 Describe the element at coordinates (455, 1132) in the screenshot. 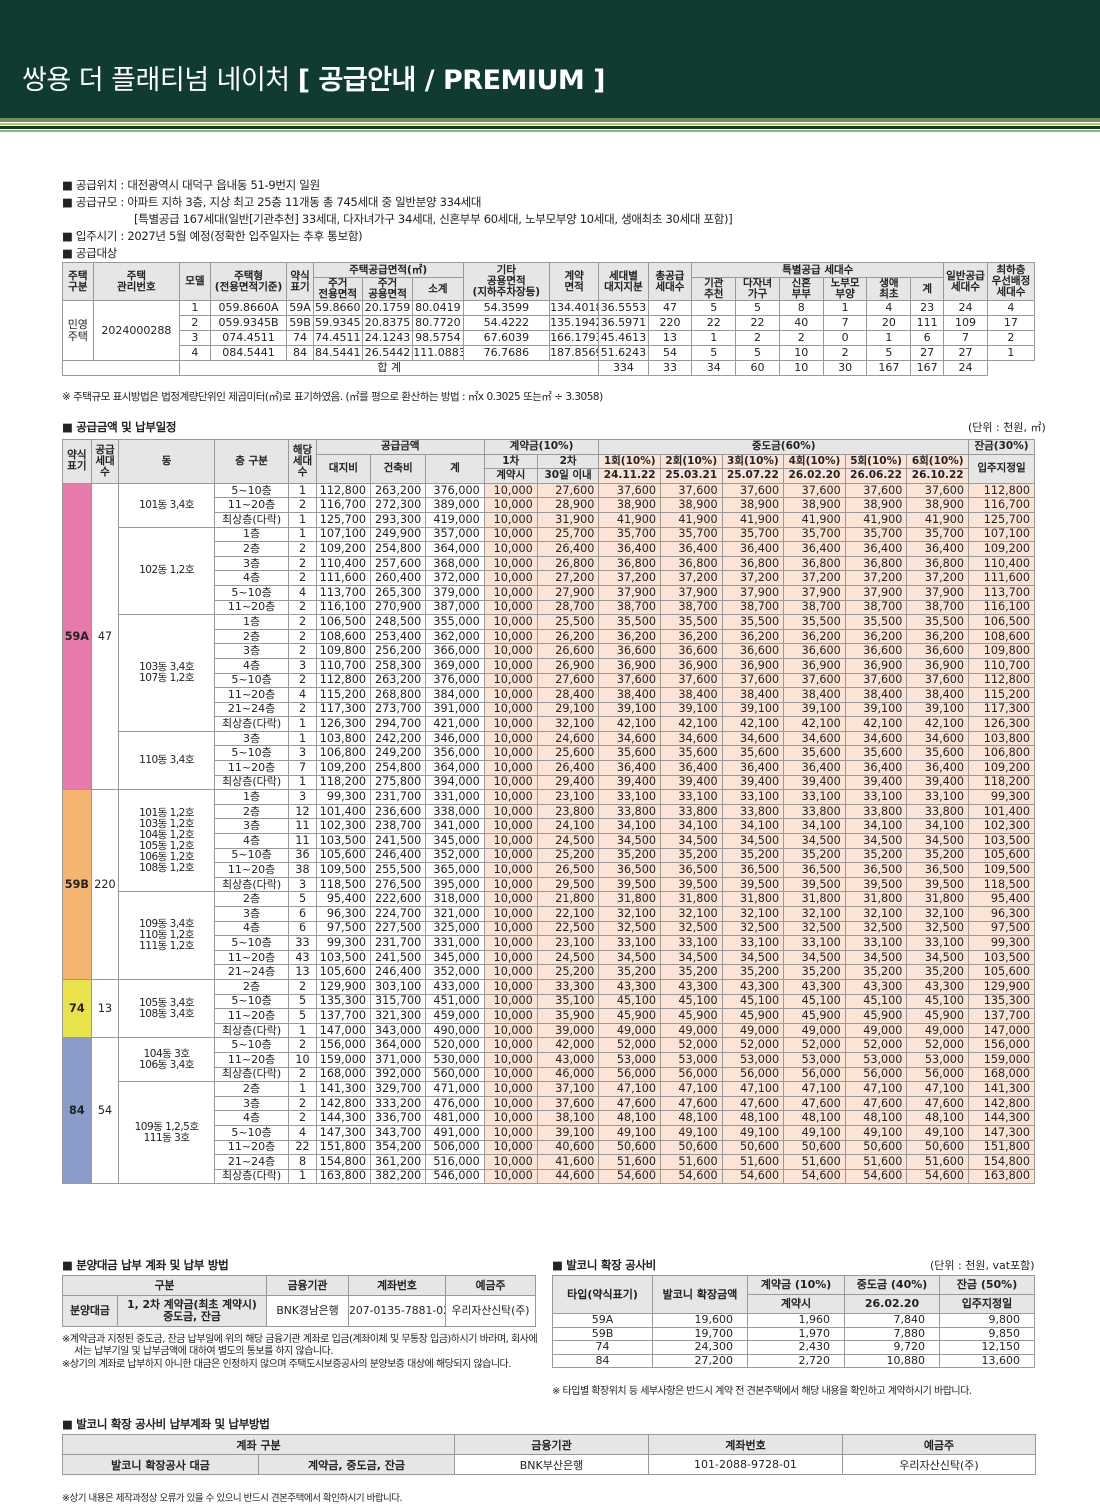

I see `total-price: 491,000` at that location.